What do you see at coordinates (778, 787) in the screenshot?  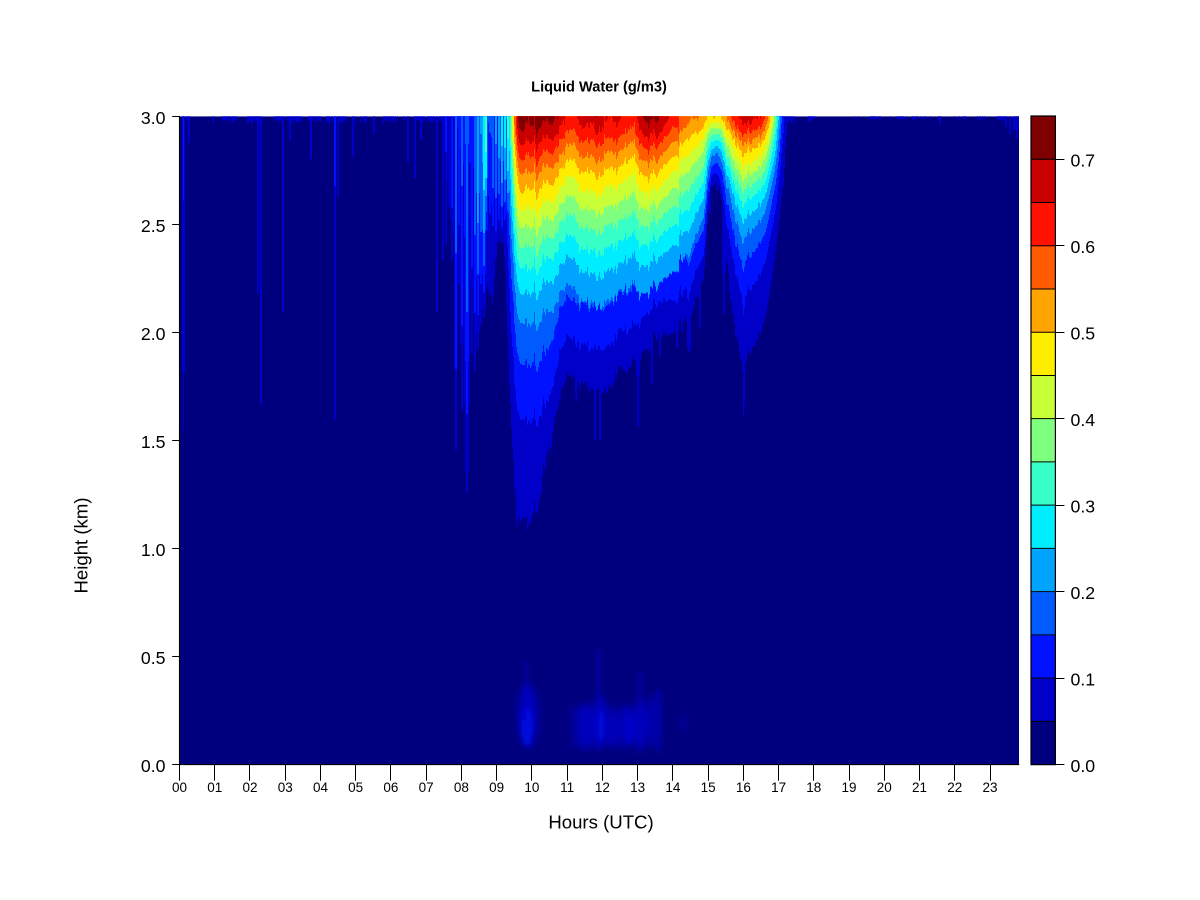 I see `svg-text: 17` at bounding box center [778, 787].